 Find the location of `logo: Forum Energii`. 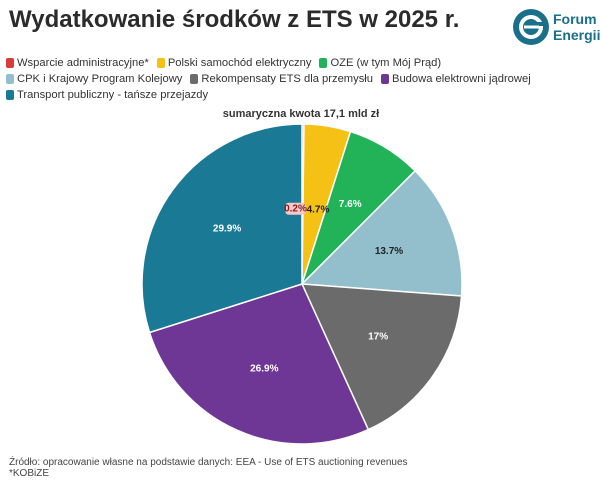

logo: Forum Energii is located at coordinates (556, 27).